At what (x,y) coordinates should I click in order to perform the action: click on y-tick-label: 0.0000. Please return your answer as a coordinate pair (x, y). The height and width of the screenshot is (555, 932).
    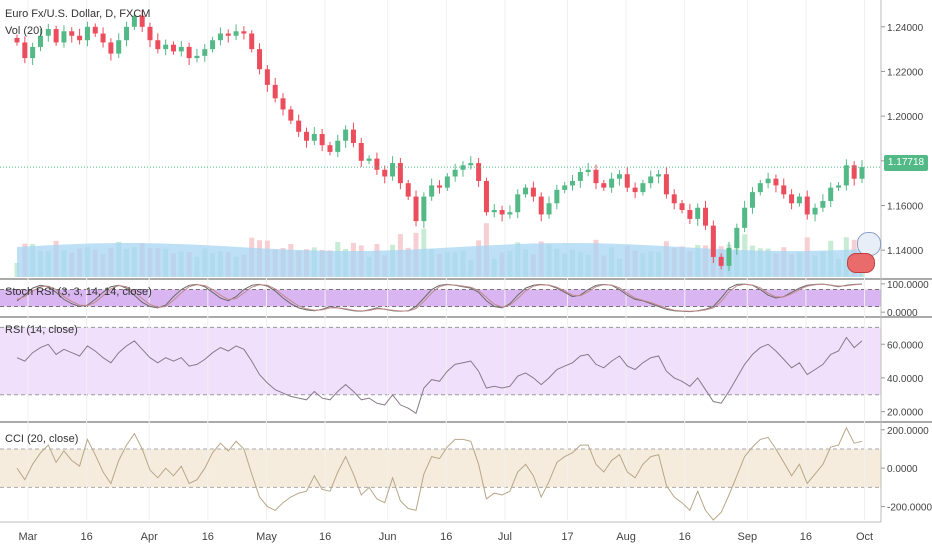
    Looking at the image, I should click on (902, 313).